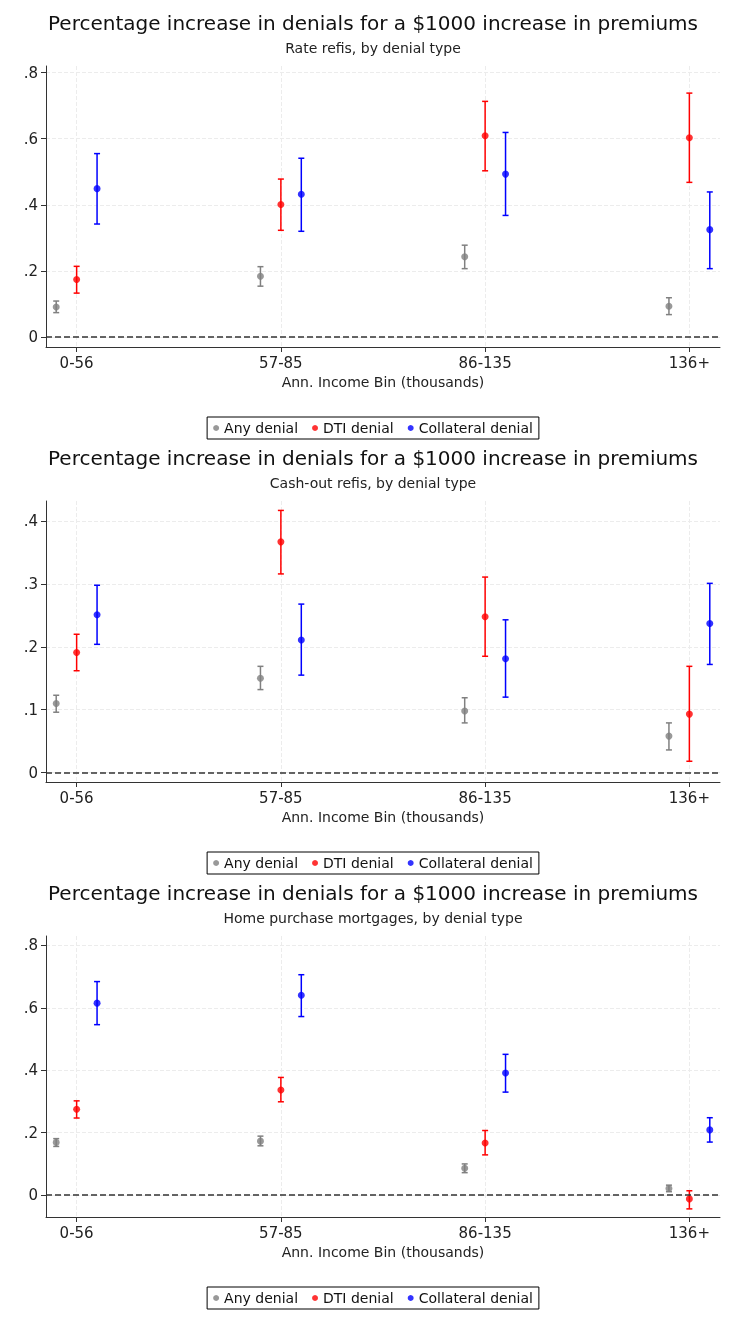 The height and width of the screenshot is (1321, 738). Describe the element at coordinates (30, 583) in the screenshot. I see `y-tick-label: .3` at that location.